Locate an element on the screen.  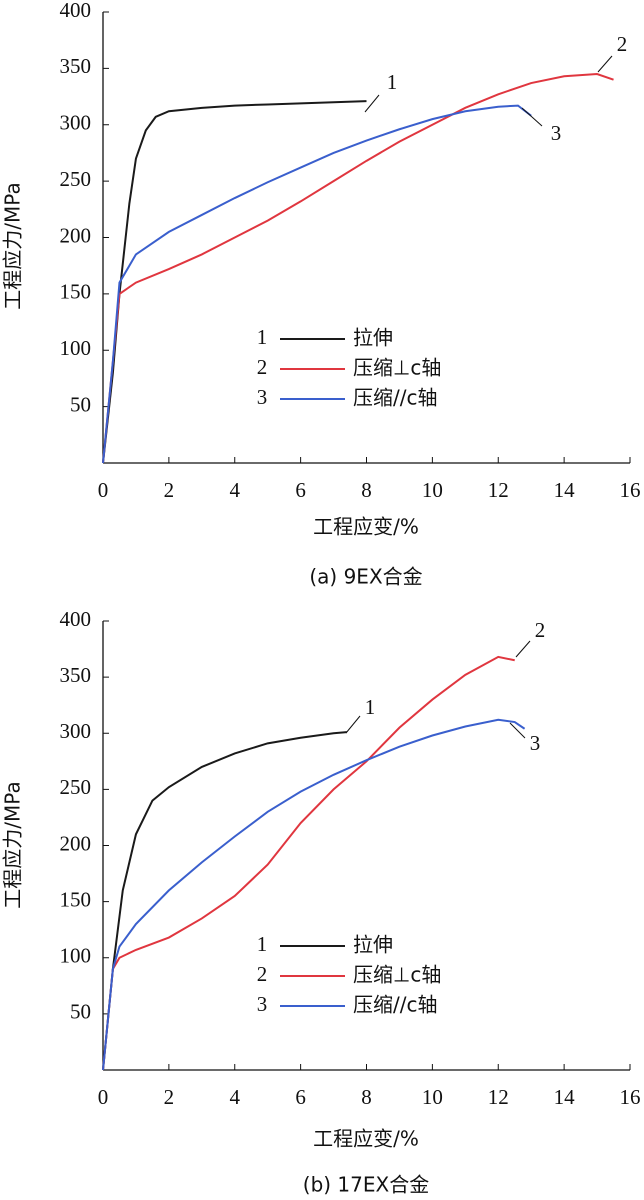
caption: (b) 17EX合金 is located at coordinates (366, 1185).